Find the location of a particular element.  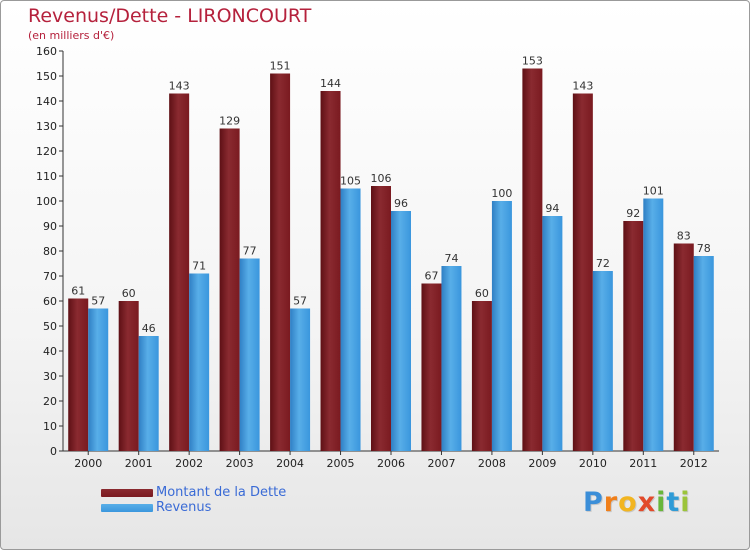

y-tick-label: 160 is located at coordinates (46, 51).